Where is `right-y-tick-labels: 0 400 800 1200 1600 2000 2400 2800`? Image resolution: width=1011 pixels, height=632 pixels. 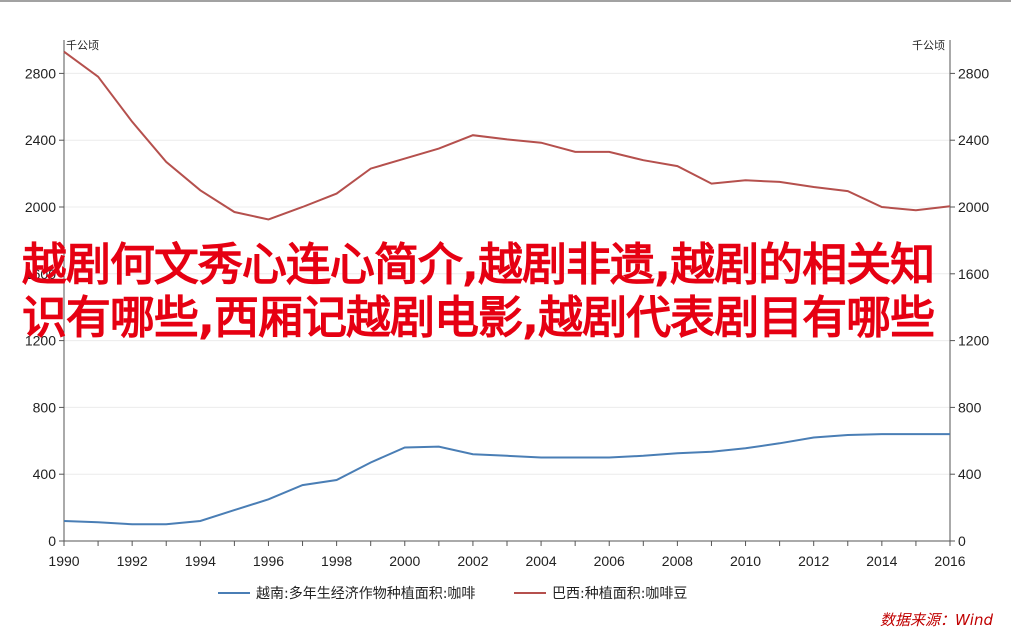
right-y-tick-labels: 0 400 800 1200 1600 2000 2400 2800 is located at coordinates (973, 307).